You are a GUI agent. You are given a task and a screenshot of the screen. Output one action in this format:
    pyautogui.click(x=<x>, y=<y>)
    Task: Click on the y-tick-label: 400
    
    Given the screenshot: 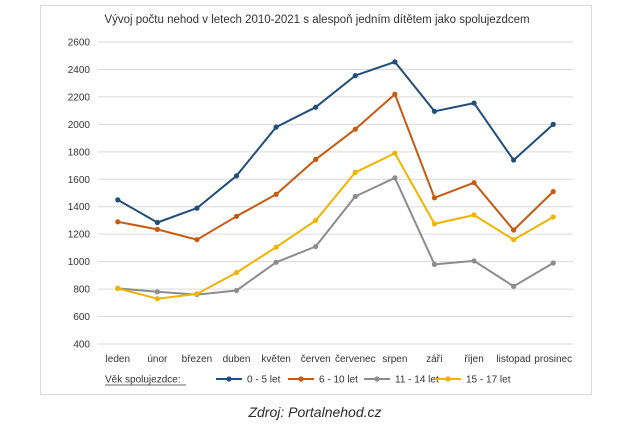 What is the action you would take?
    pyautogui.click(x=81, y=345)
    